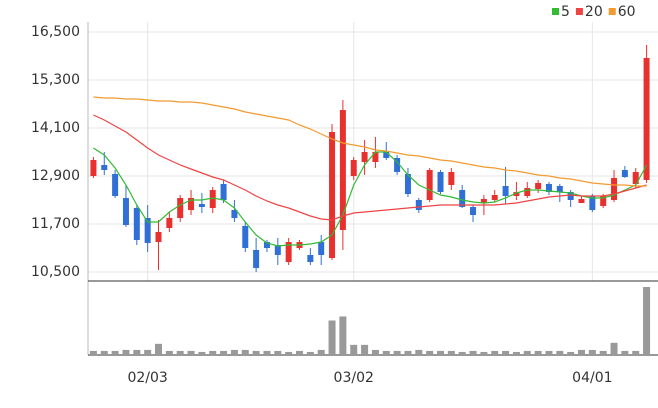 This screenshot has width=658, height=408. I want to click on legend-label: 5, so click(565, 12).